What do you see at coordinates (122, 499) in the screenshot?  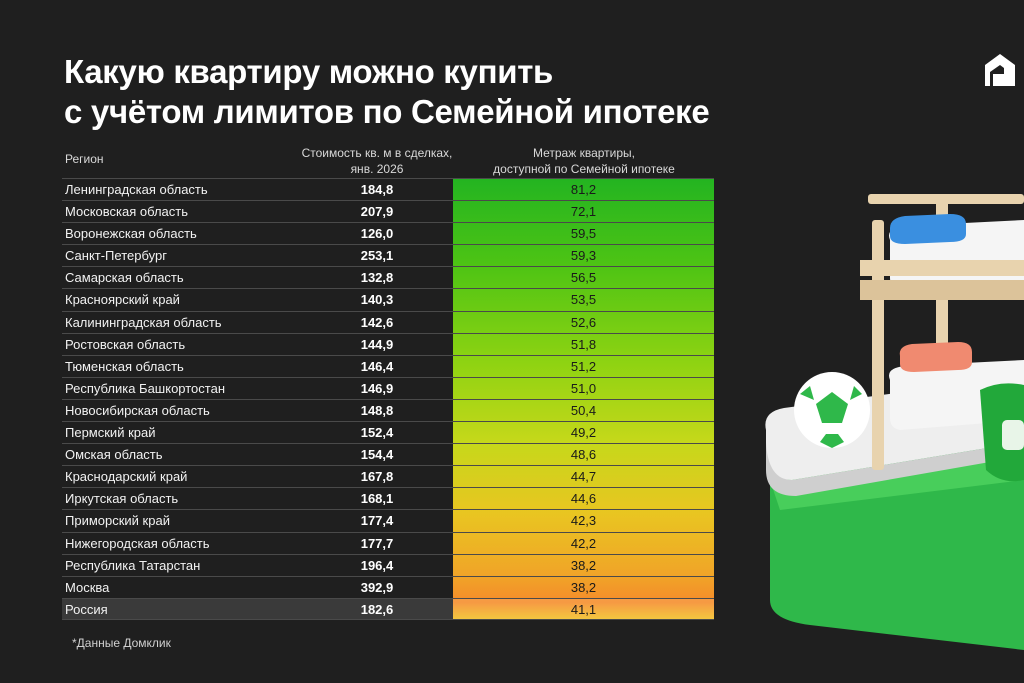 I see `region-cell: Иркутская область` at bounding box center [122, 499].